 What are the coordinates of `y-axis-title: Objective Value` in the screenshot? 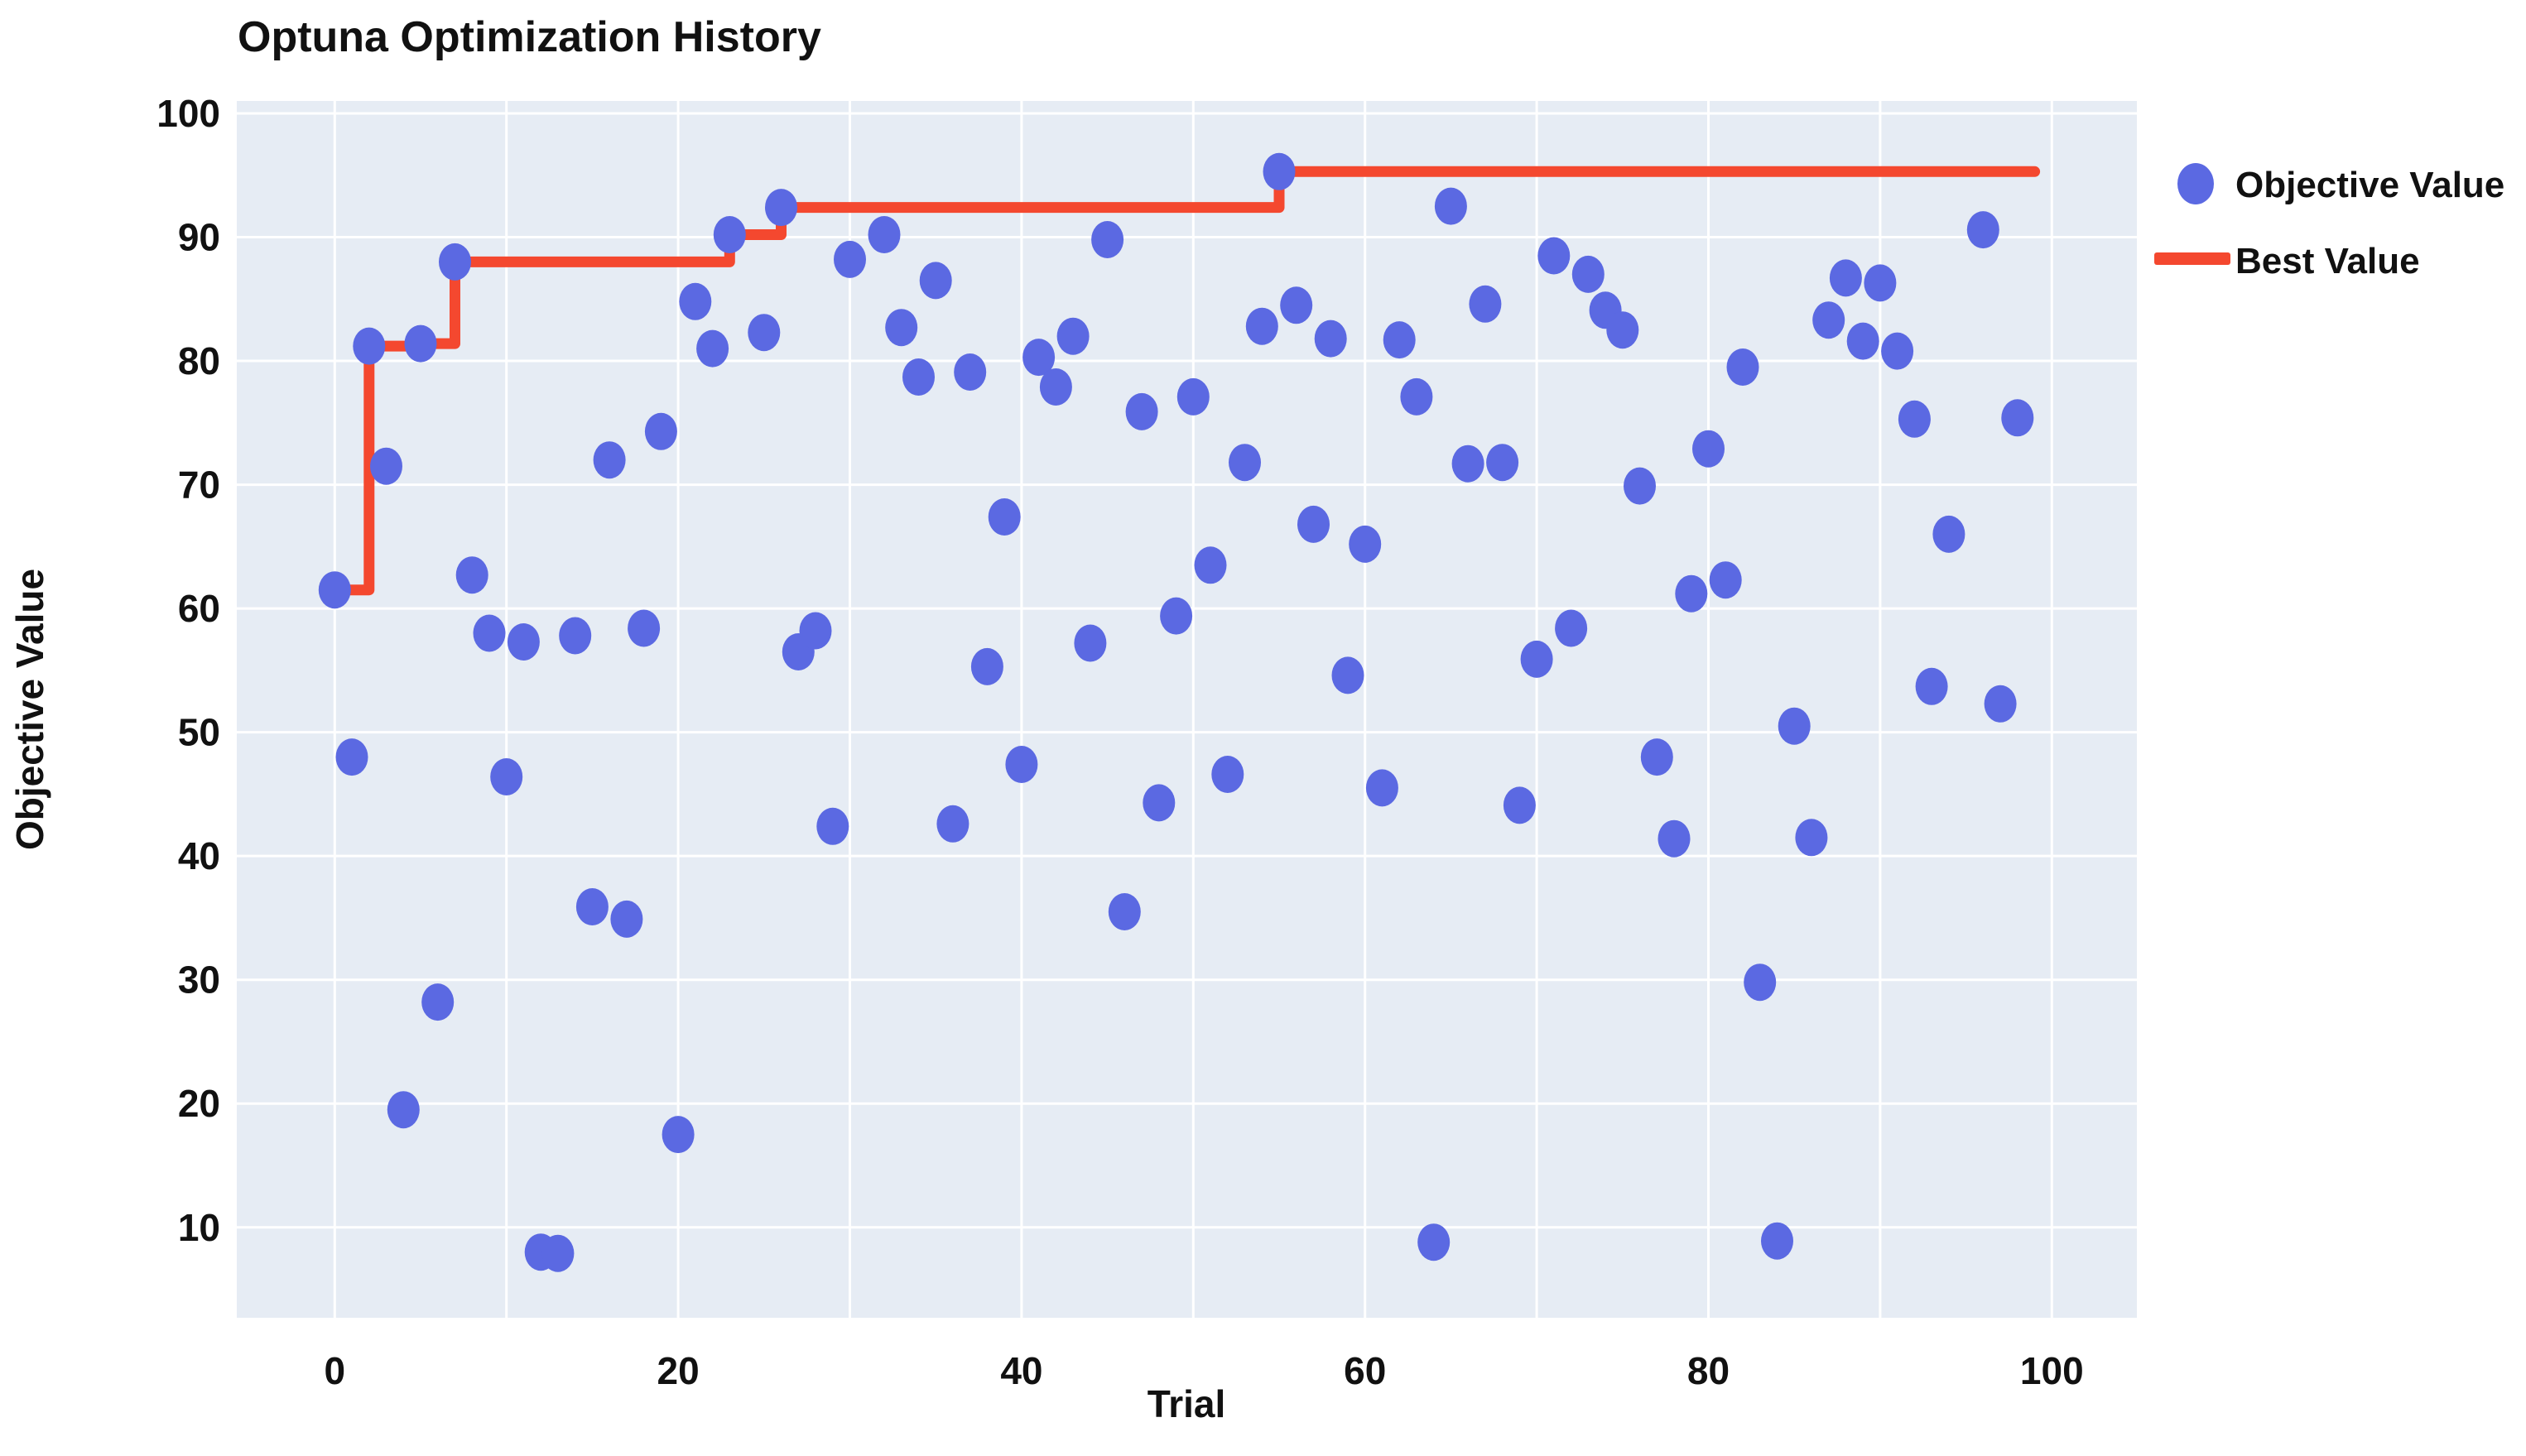 It's located at (29, 709).